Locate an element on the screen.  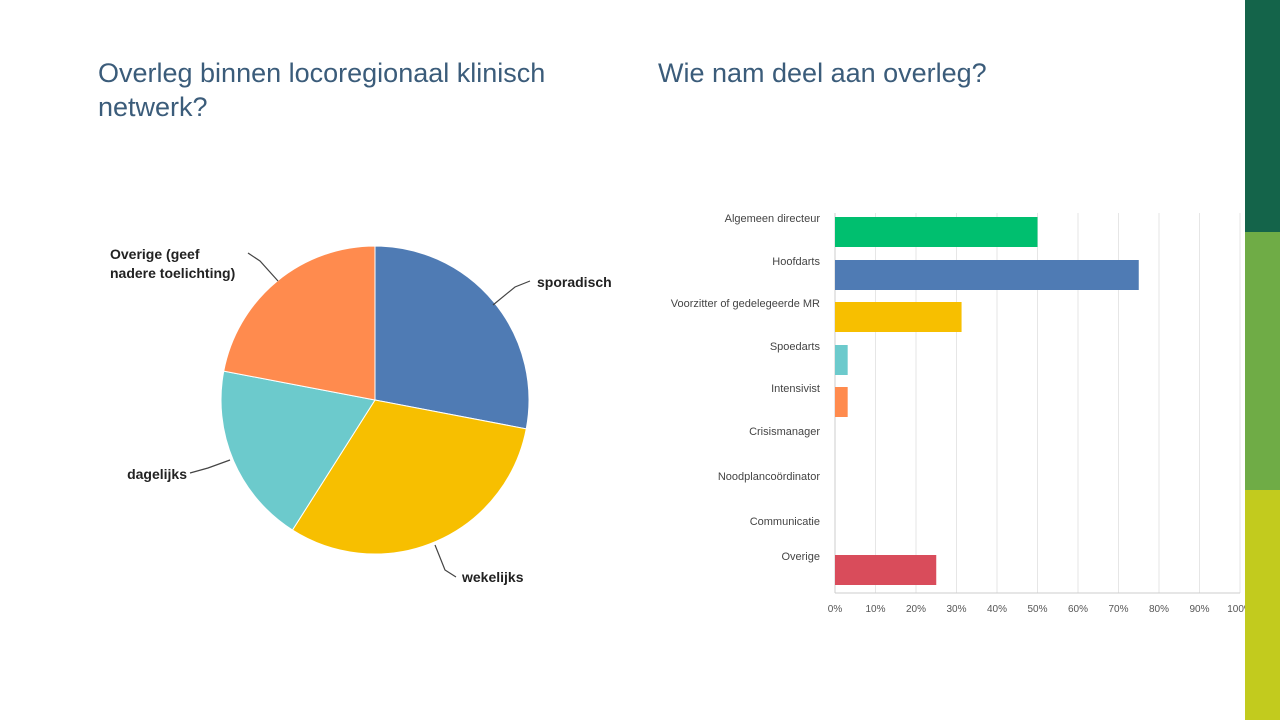
bar-category-label-crisismanager: Crisismanager is located at coordinates (784, 432).